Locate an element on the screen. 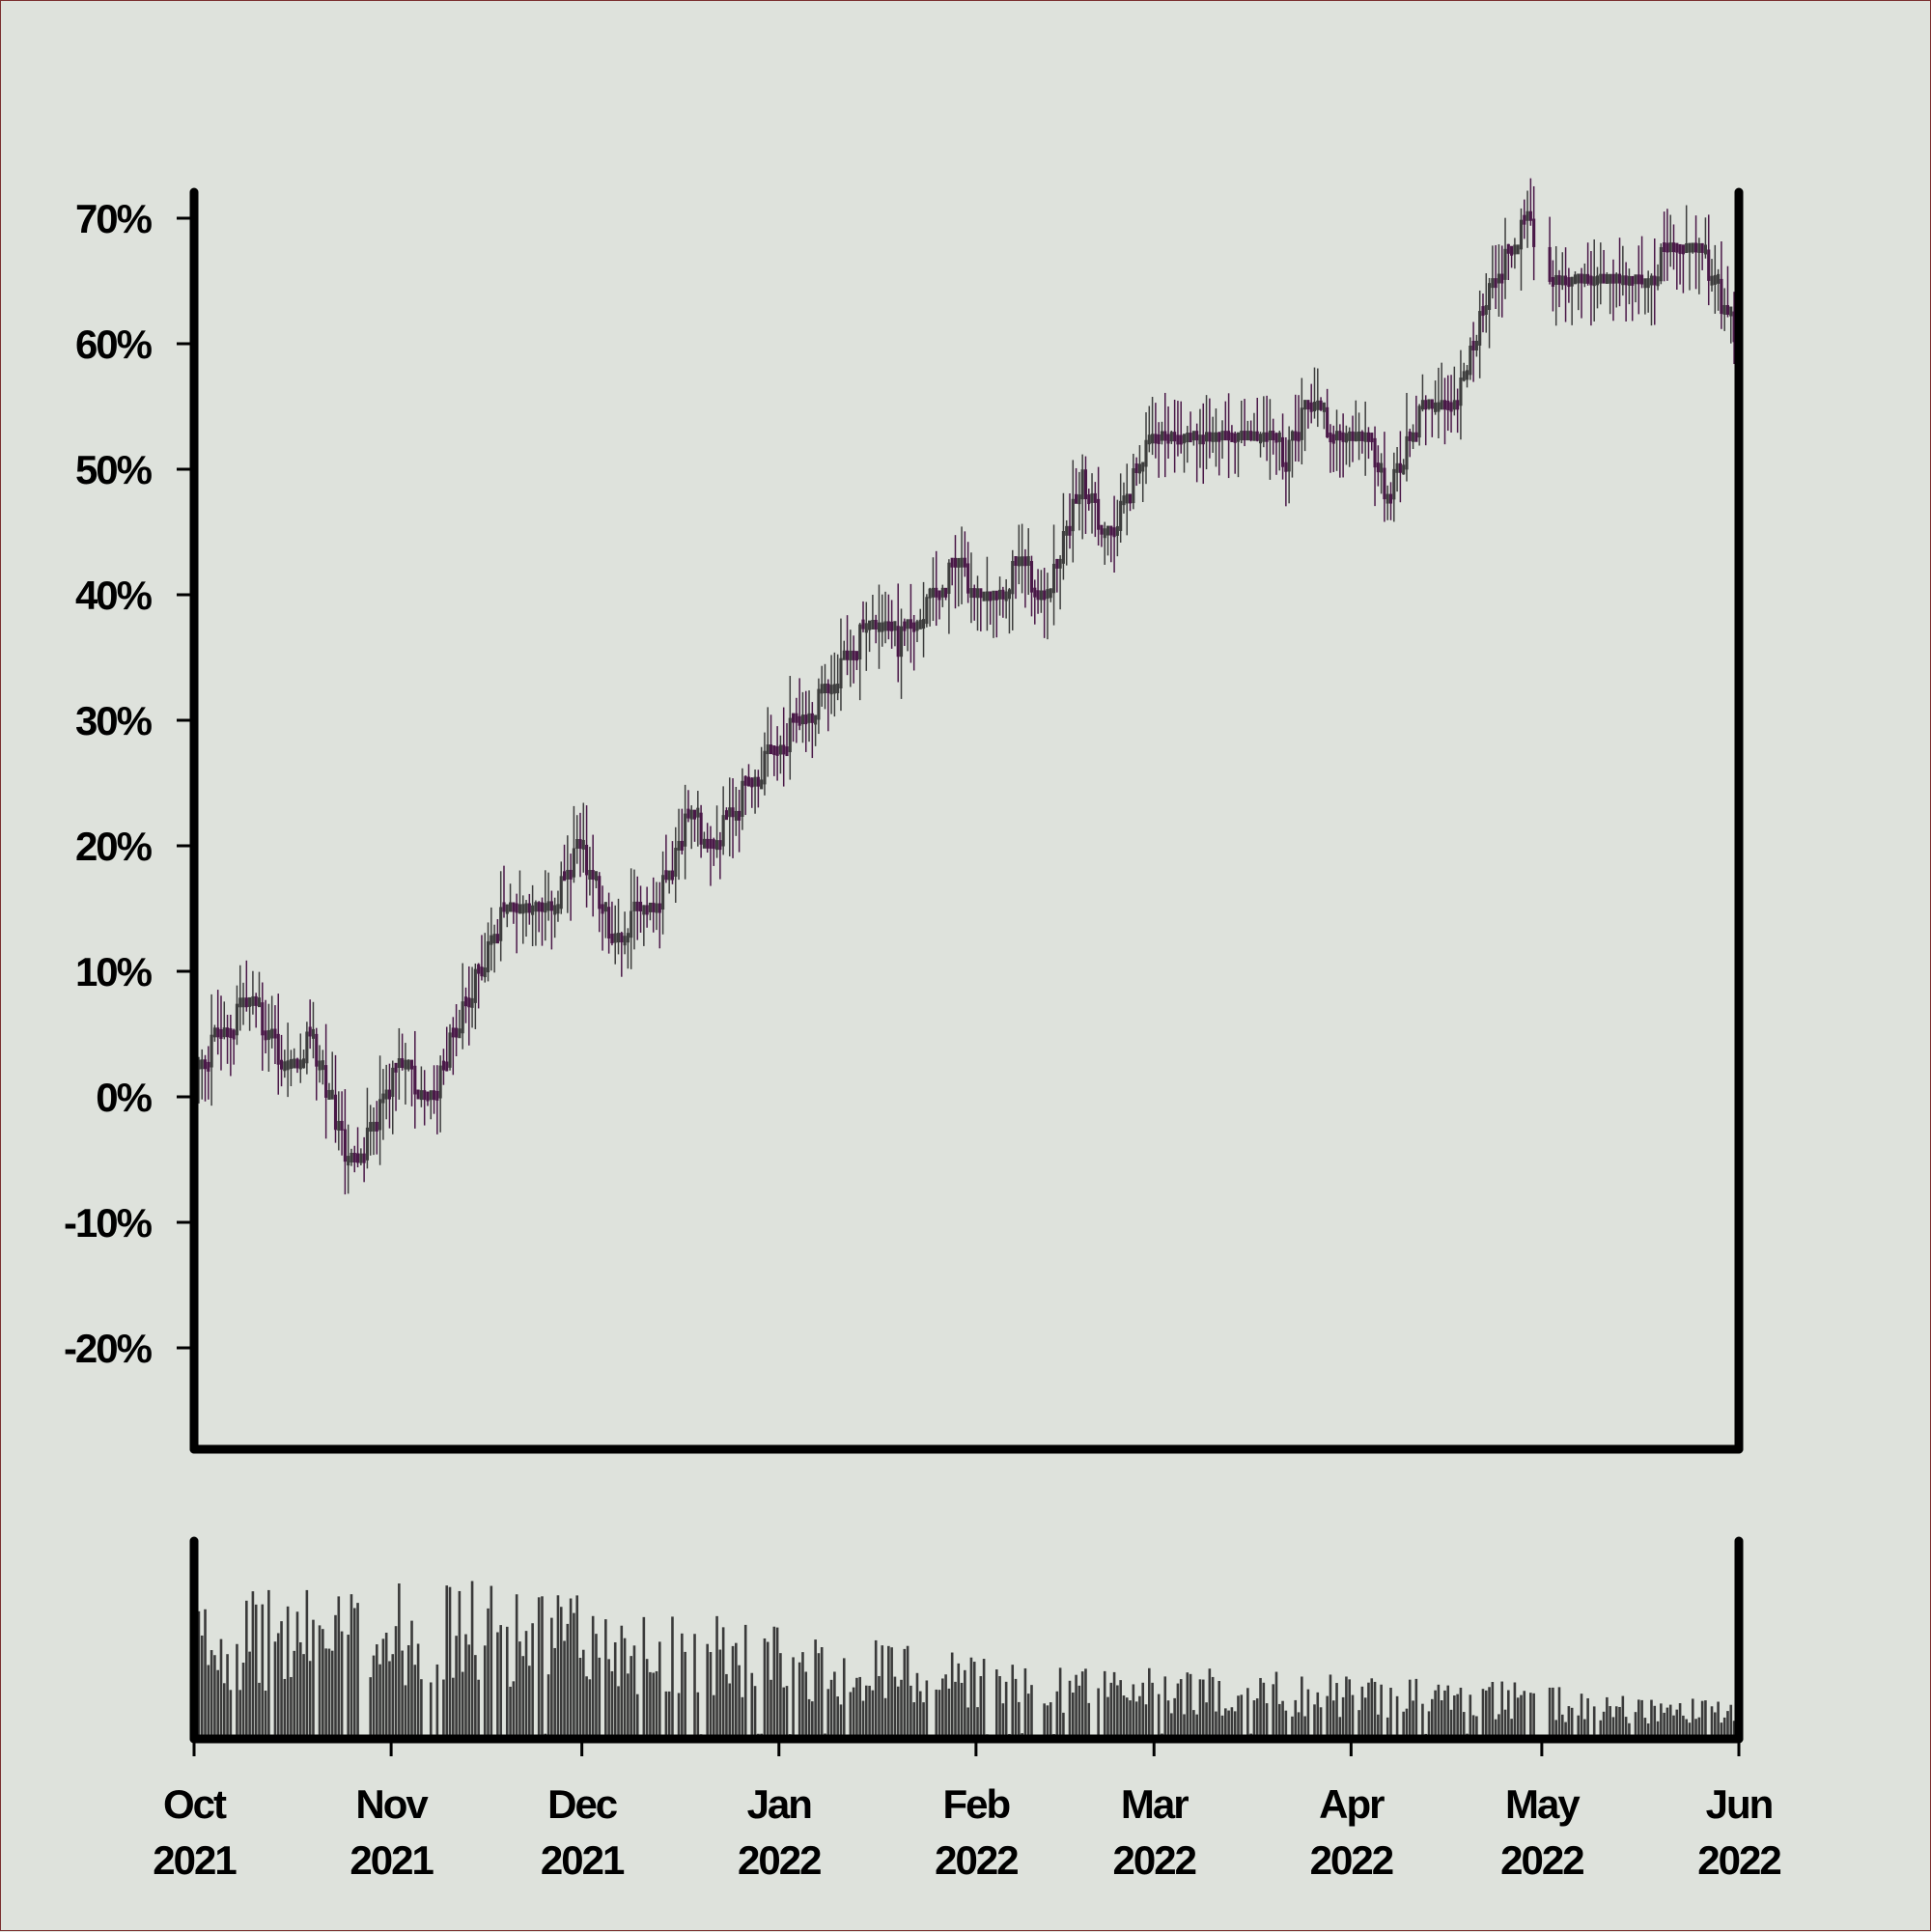 The height and width of the screenshot is (1932, 1931). x-tick-month: Jun is located at coordinates (1739, 1804).